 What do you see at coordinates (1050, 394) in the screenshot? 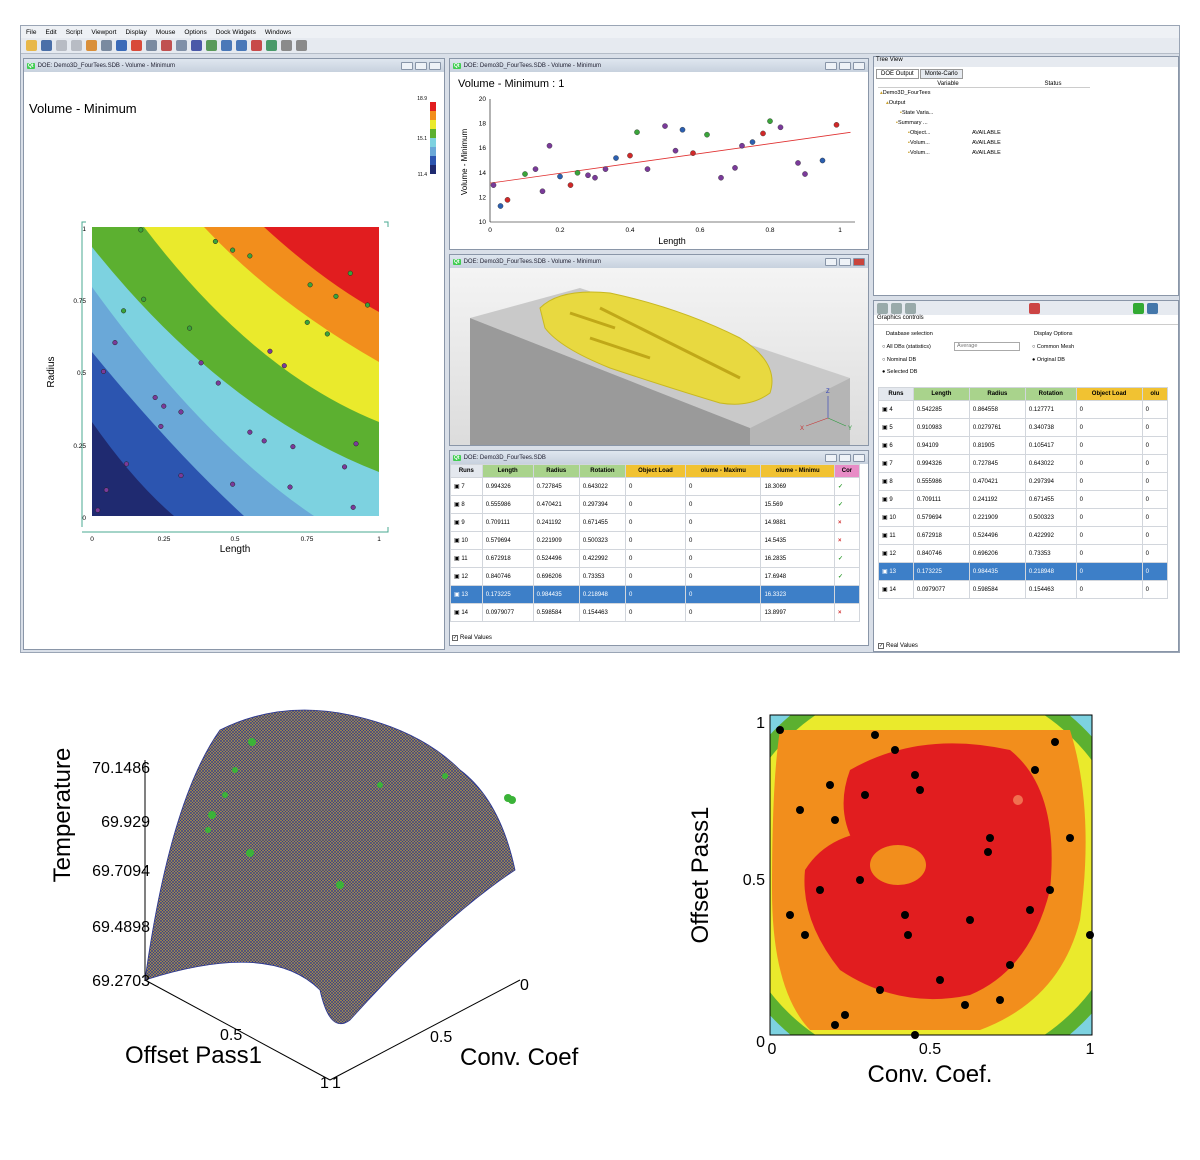
I see `col-rotation: Rotation` at bounding box center [1050, 394].